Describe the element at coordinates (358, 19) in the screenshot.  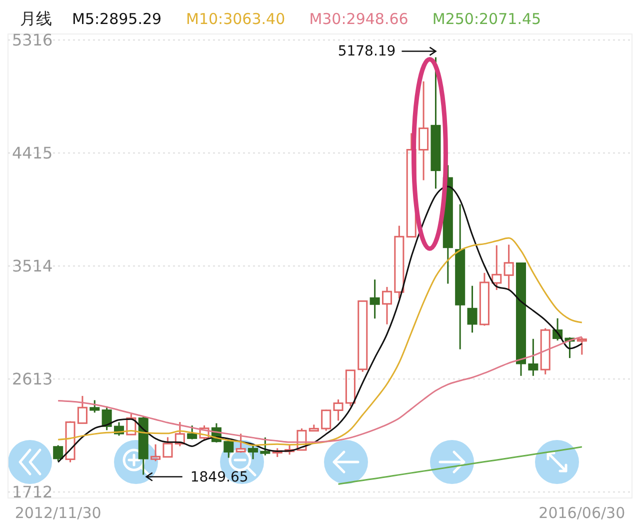
I see `text: M30:2948.66` at that location.